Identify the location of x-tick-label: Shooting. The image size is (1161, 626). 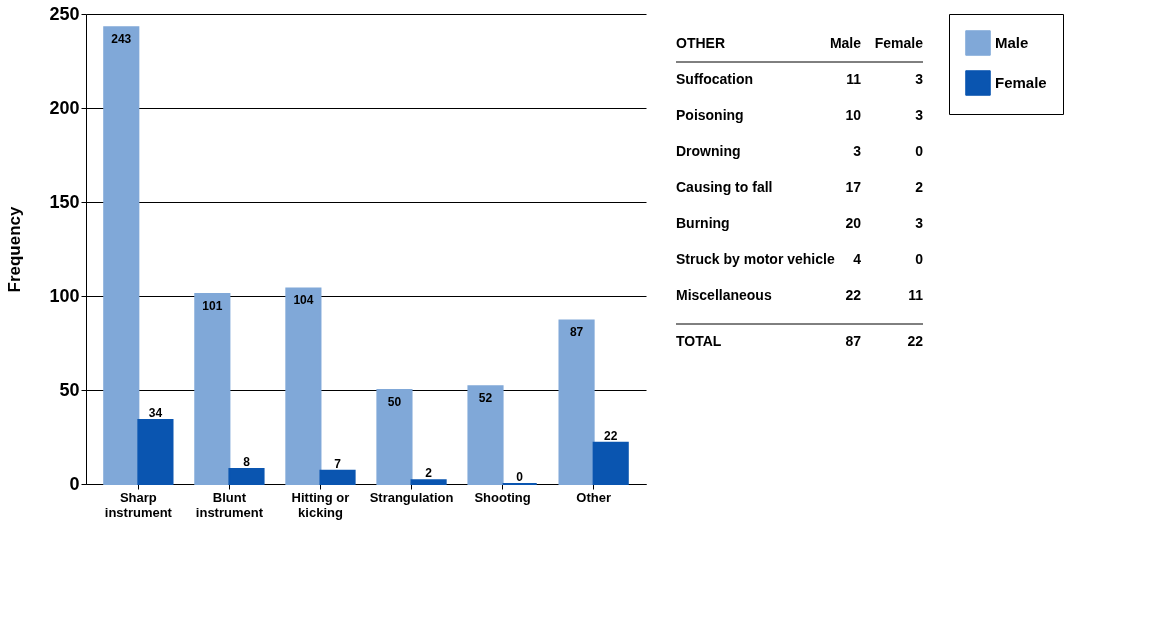
(502, 497).